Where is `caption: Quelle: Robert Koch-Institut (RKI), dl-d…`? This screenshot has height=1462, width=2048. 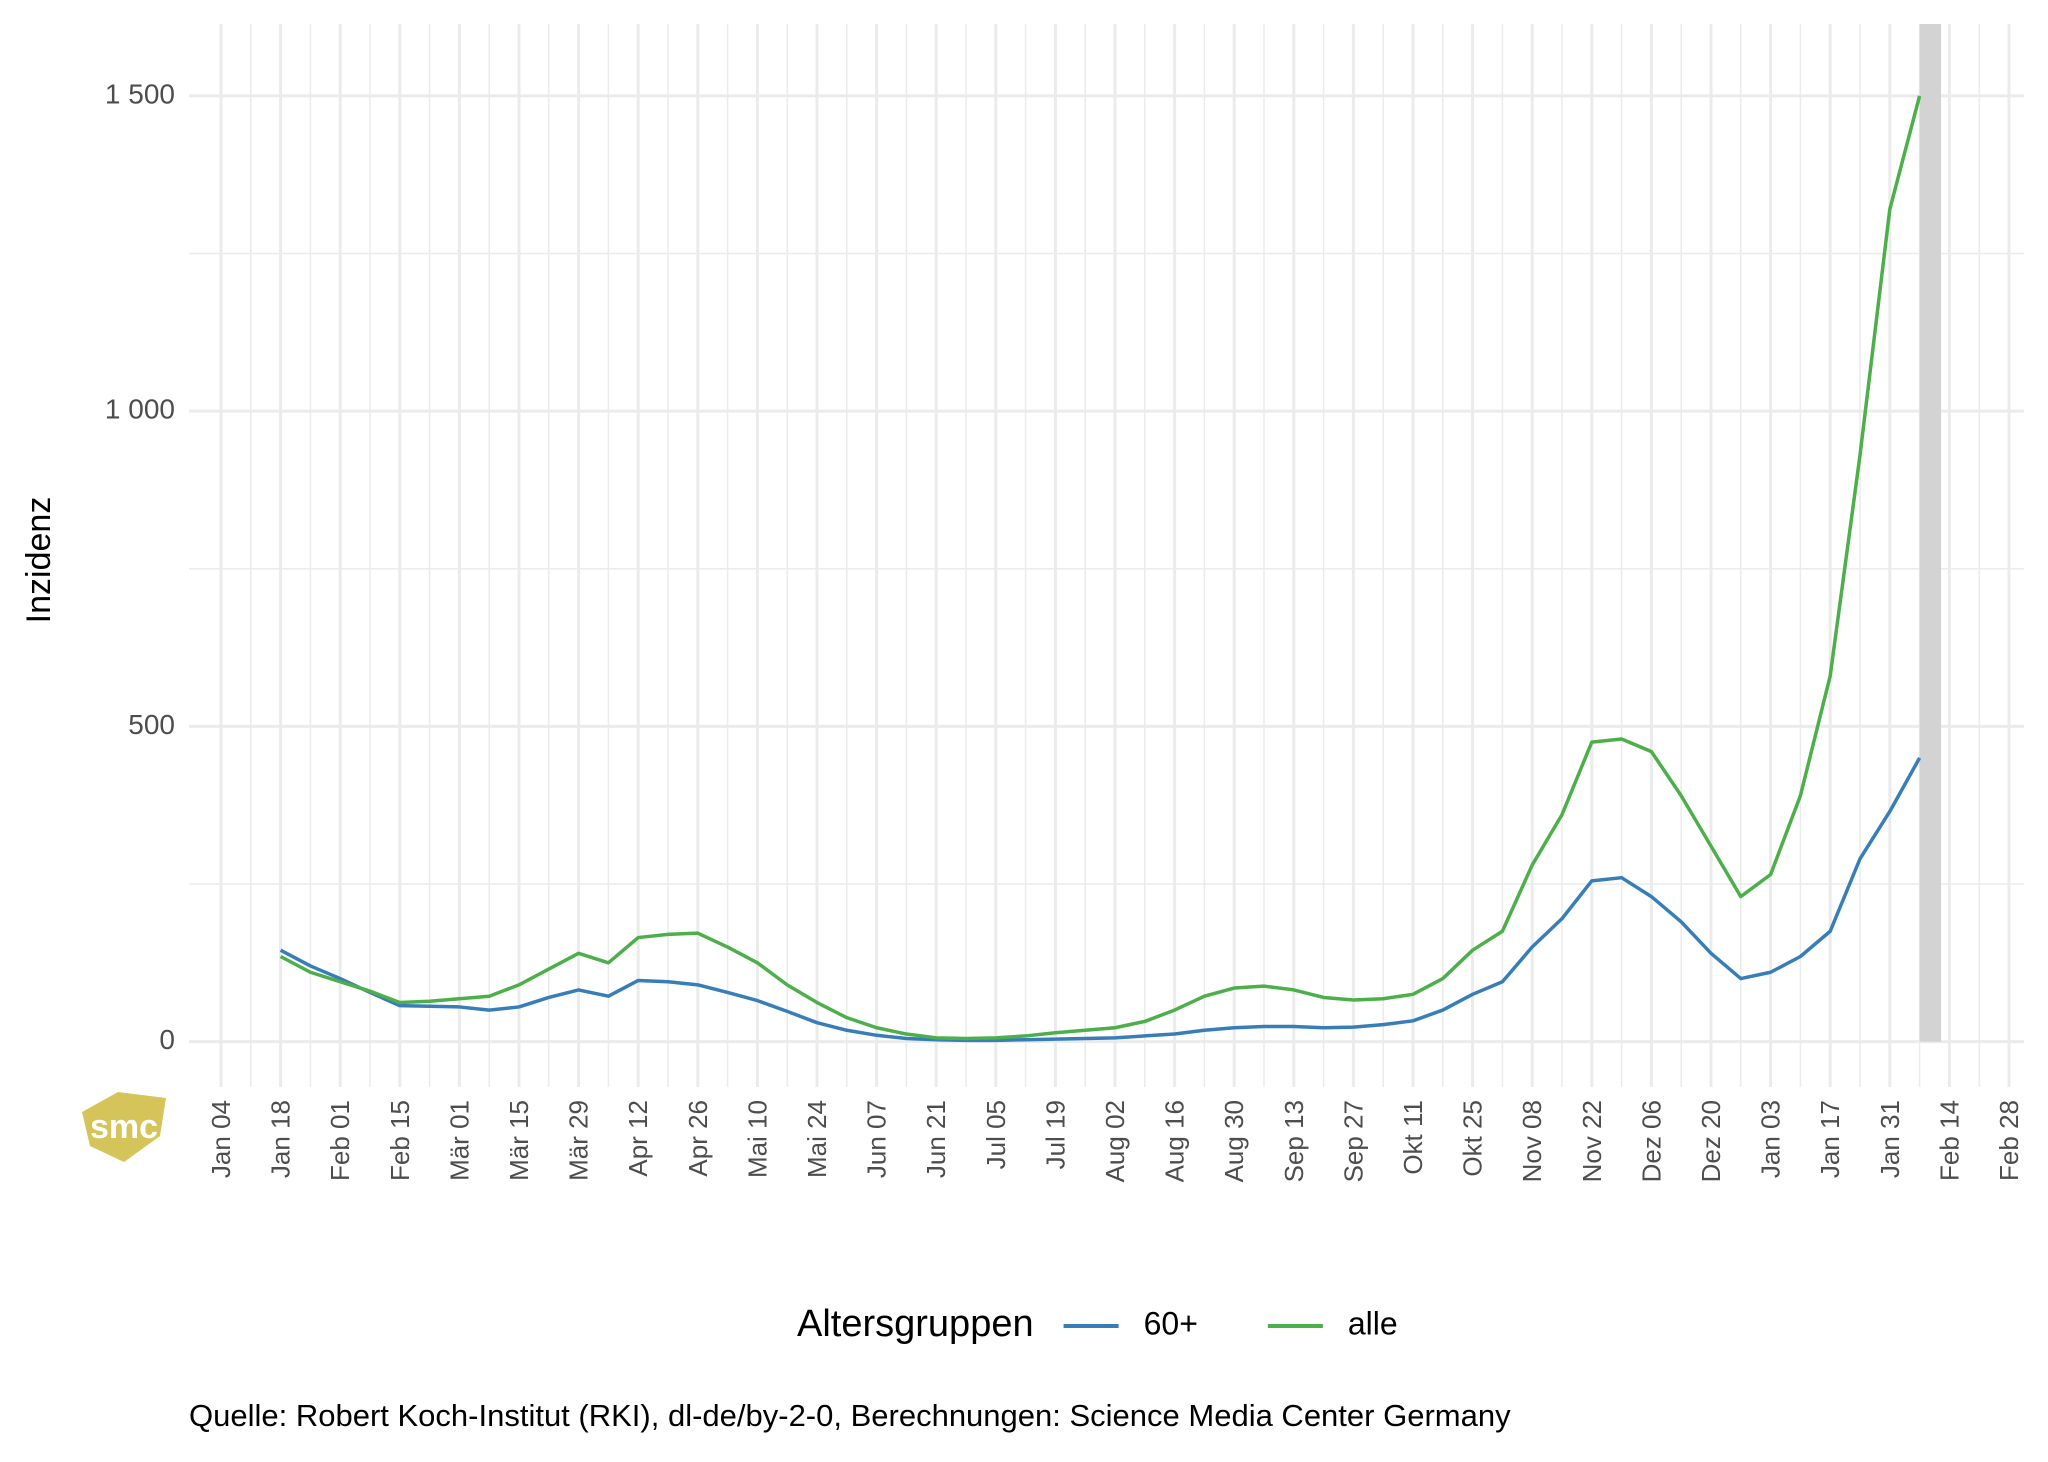 caption: Quelle: Robert Koch-Institut (RKI), dl-d… is located at coordinates (850, 1415).